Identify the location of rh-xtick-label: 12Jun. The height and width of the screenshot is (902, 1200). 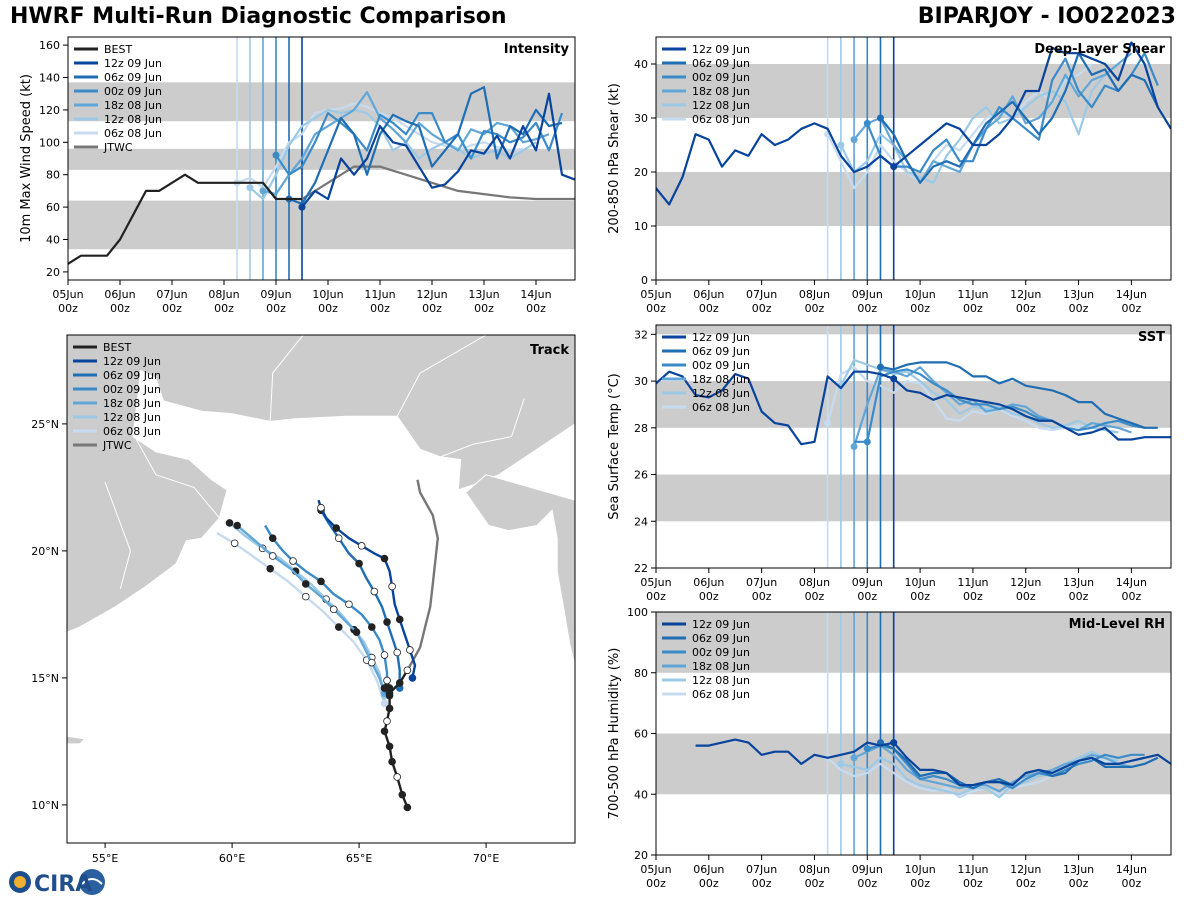
(1025, 869).